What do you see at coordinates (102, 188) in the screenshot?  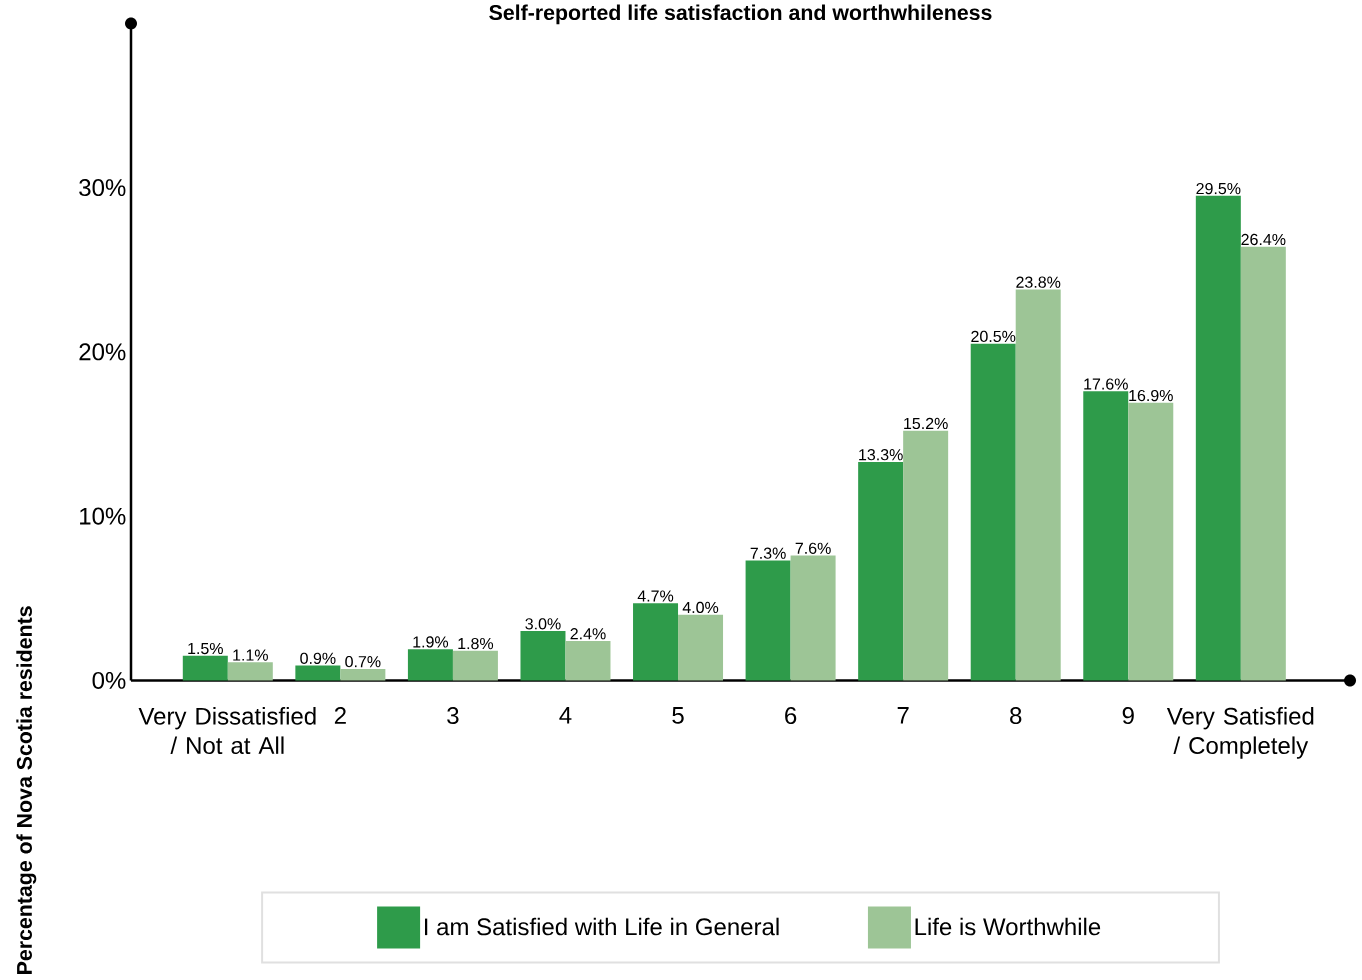 I see `y-tick-label: 30%` at bounding box center [102, 188].